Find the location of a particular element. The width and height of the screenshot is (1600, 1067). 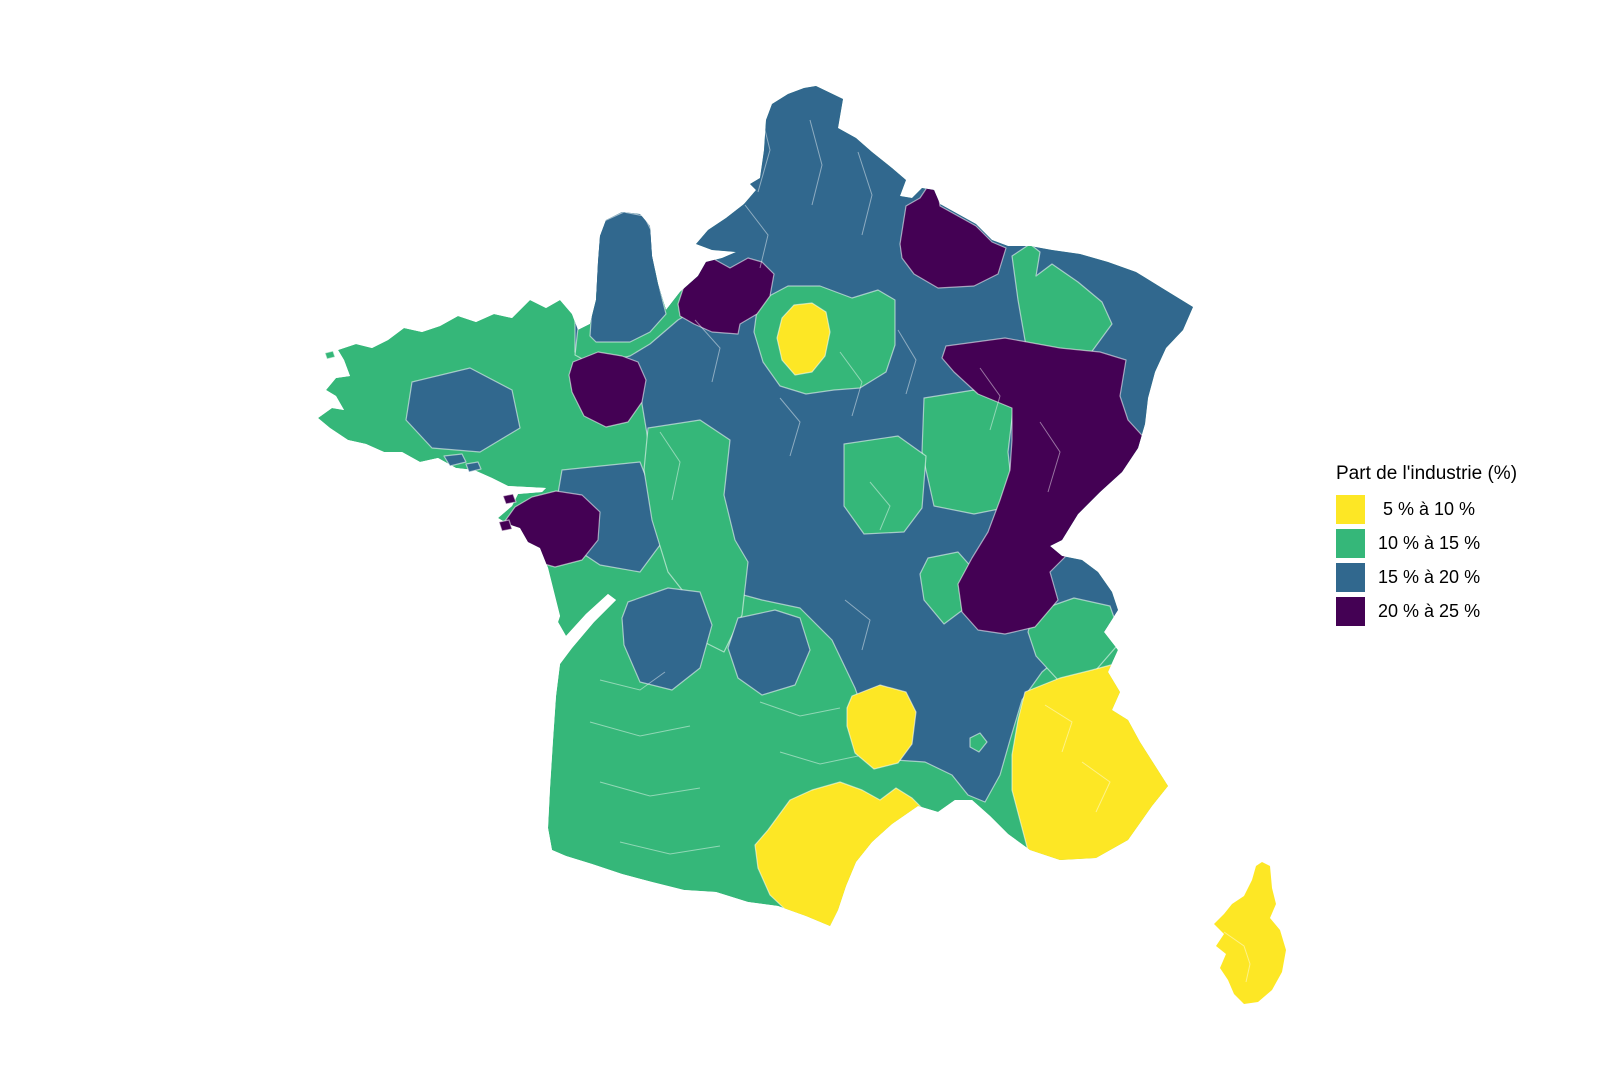

region-lozere-yellow is located at coordinates (881, 727).